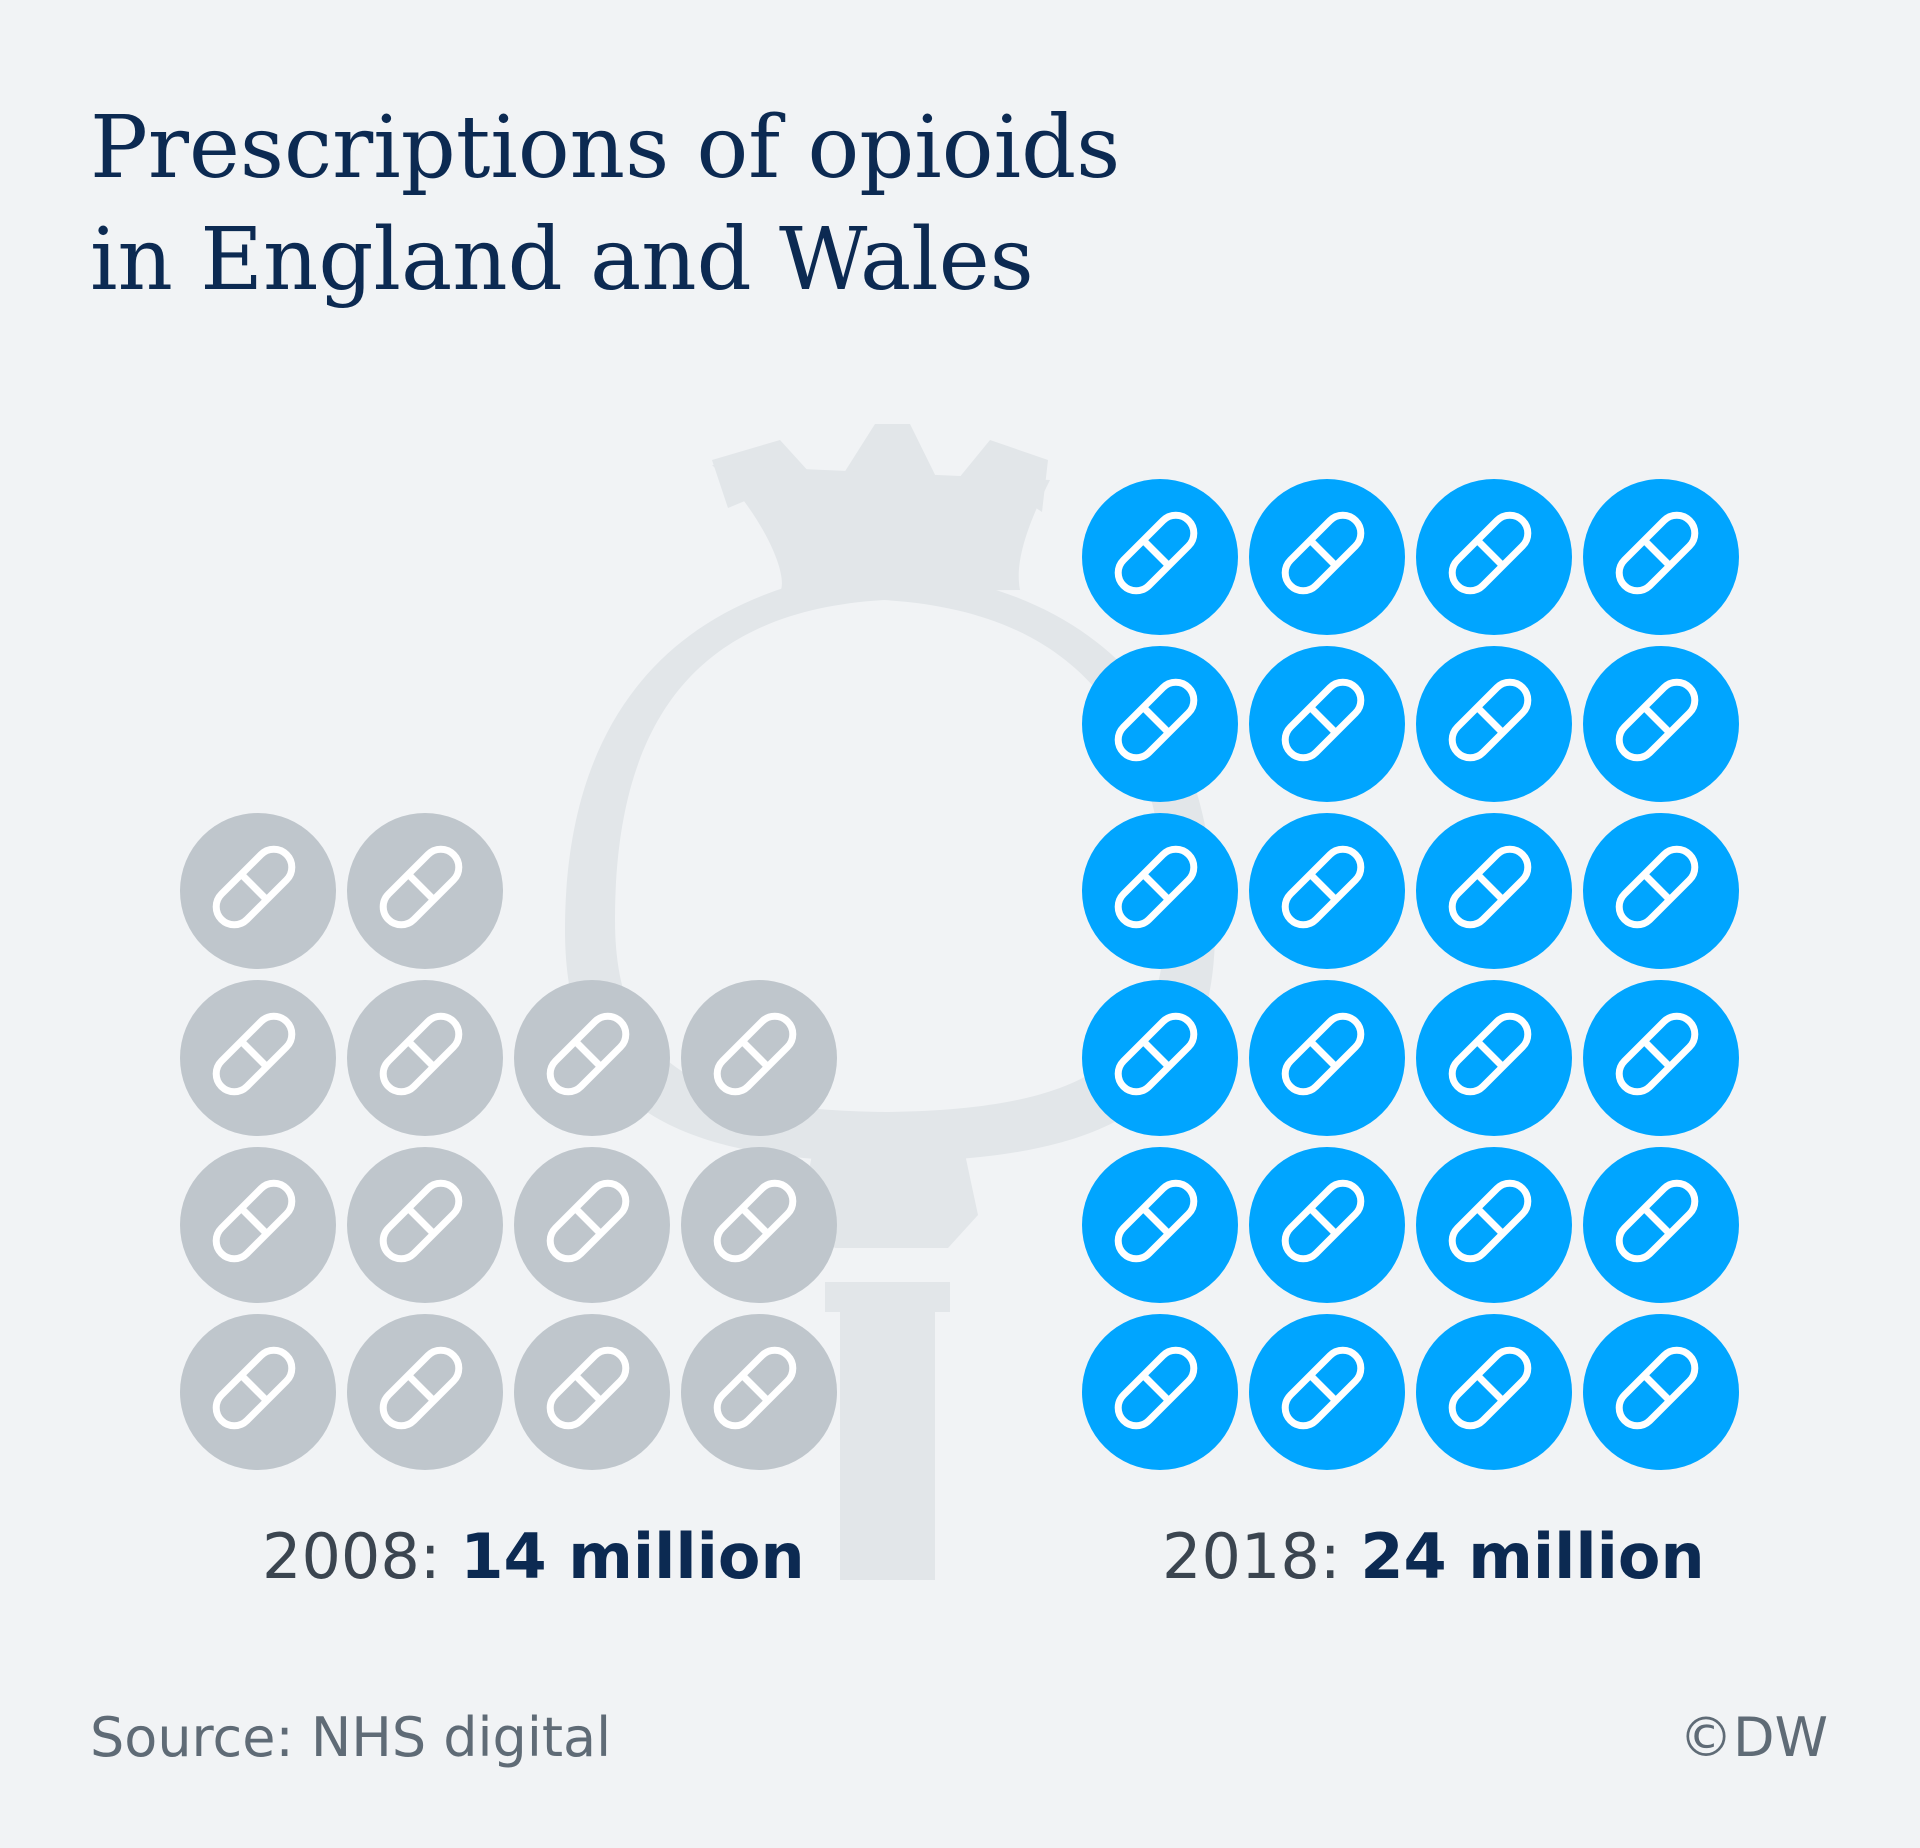 This screenshot has width=1920, height=1848. Describe the element at coordinates (1532, 1556) in the screenshot. I see `label-2018-value: 24 million` at that location.